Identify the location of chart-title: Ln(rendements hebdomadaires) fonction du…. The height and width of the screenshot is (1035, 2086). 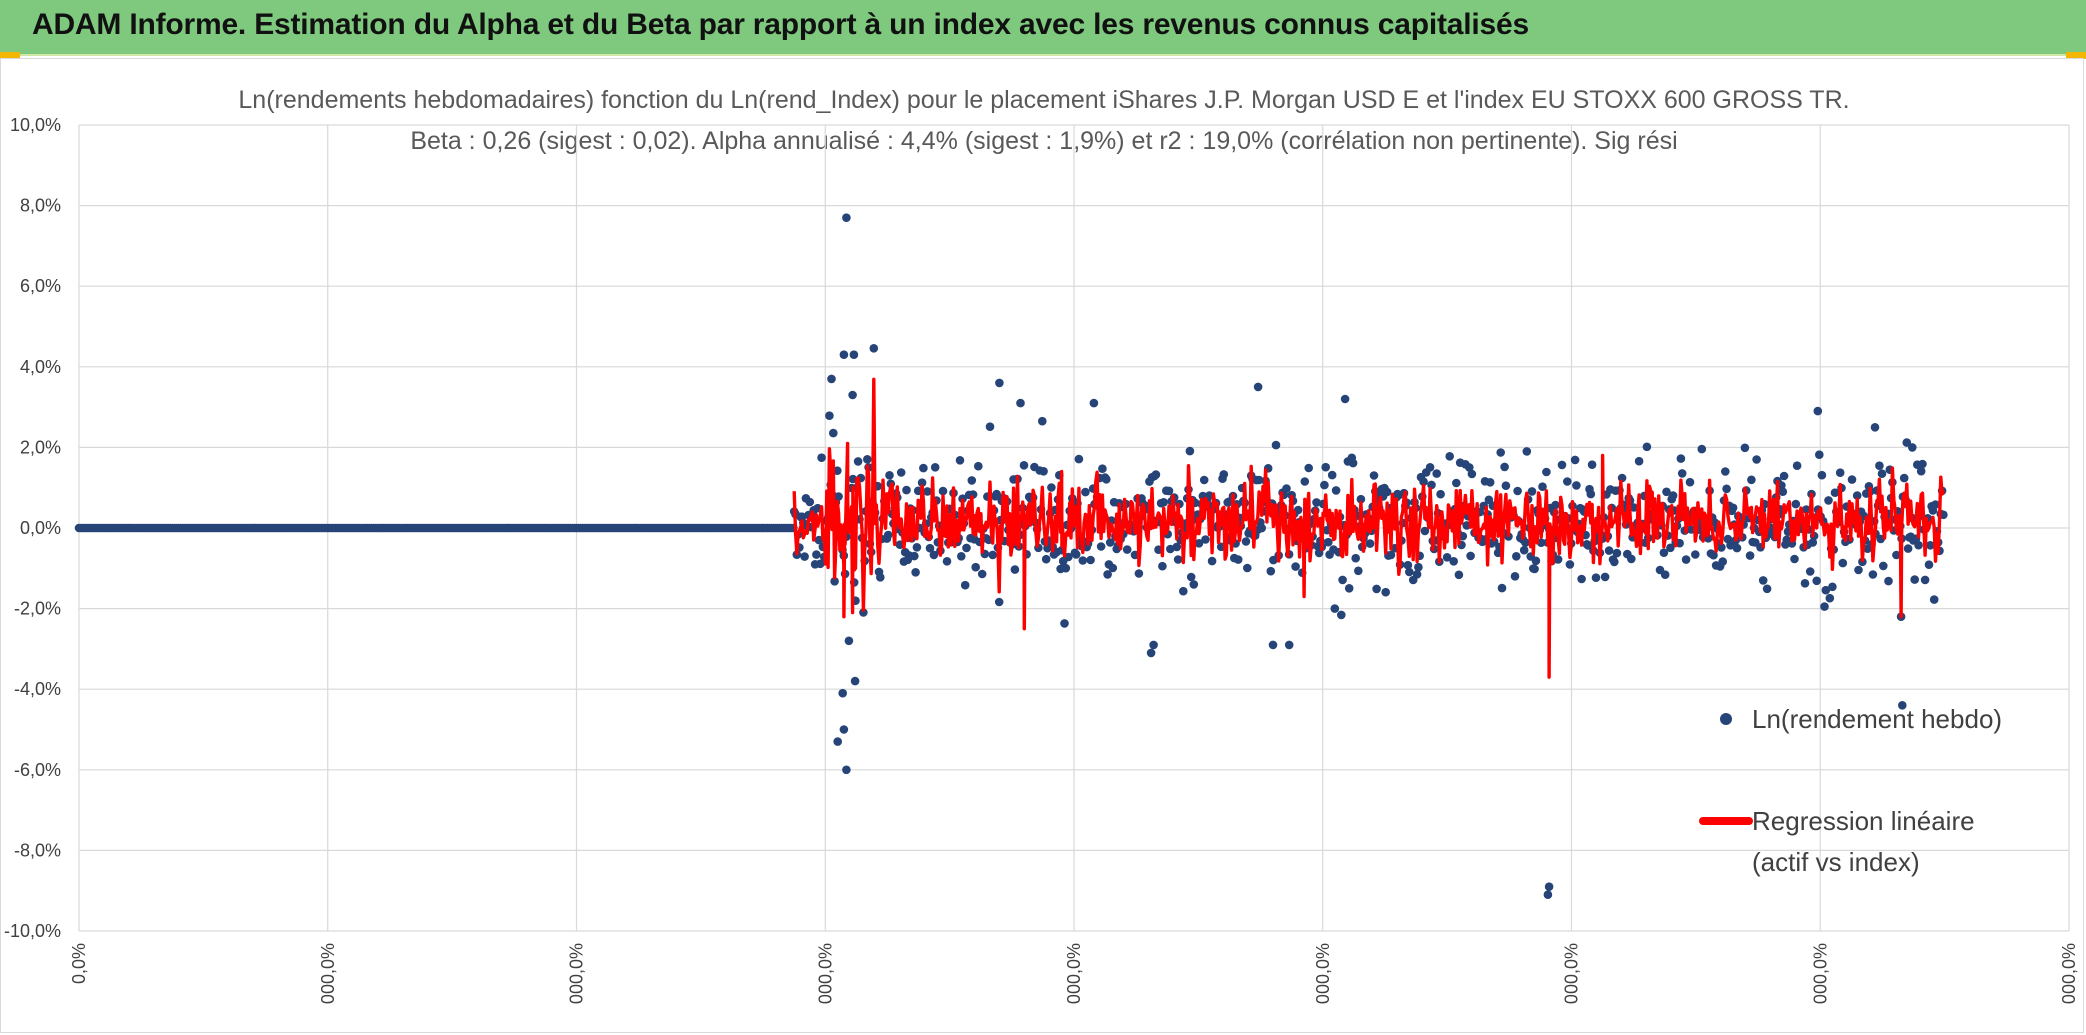
(1043, 100).